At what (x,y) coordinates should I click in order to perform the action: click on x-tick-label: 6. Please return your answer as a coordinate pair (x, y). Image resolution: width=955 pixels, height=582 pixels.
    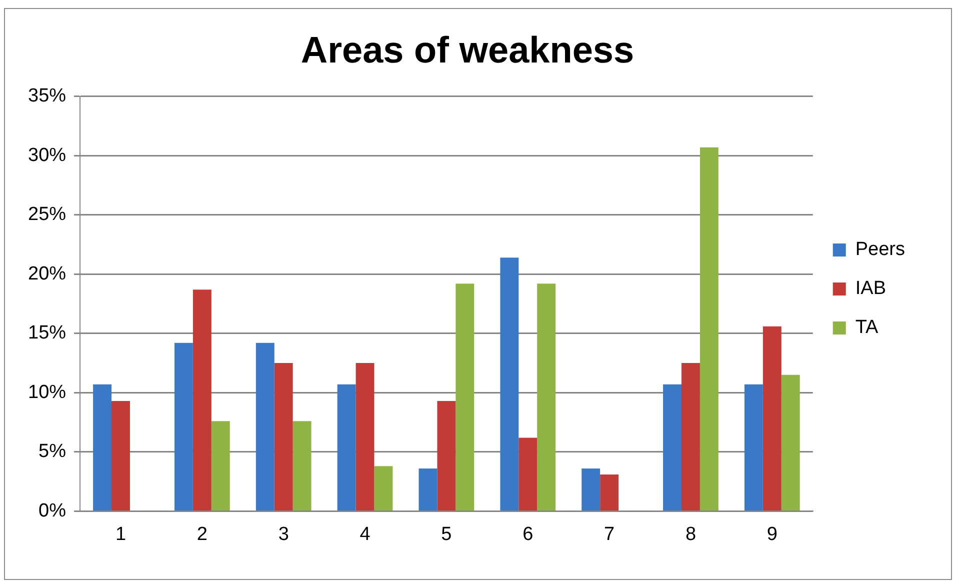
    Looking at the image, I should click on (528, 534).